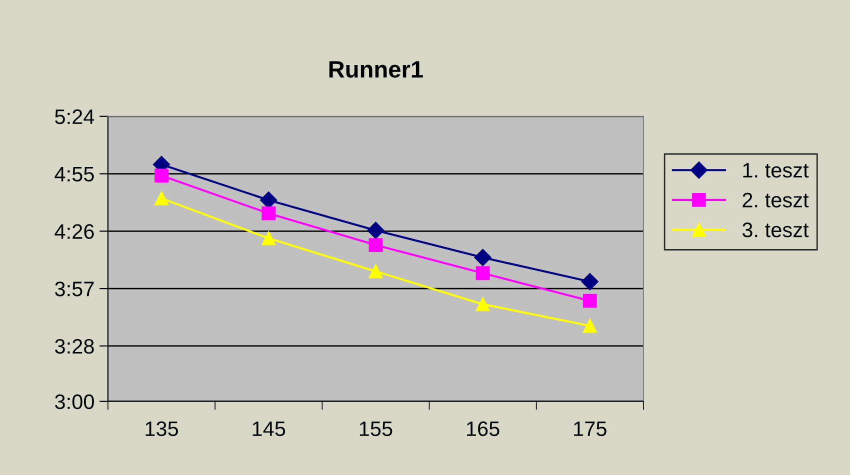 This screenshot has height=475, width=850. What do you see at coordinates (775, 200) in the screenshot?
I see `legend-label: 2. teszt` at bounding box center [775, 200].